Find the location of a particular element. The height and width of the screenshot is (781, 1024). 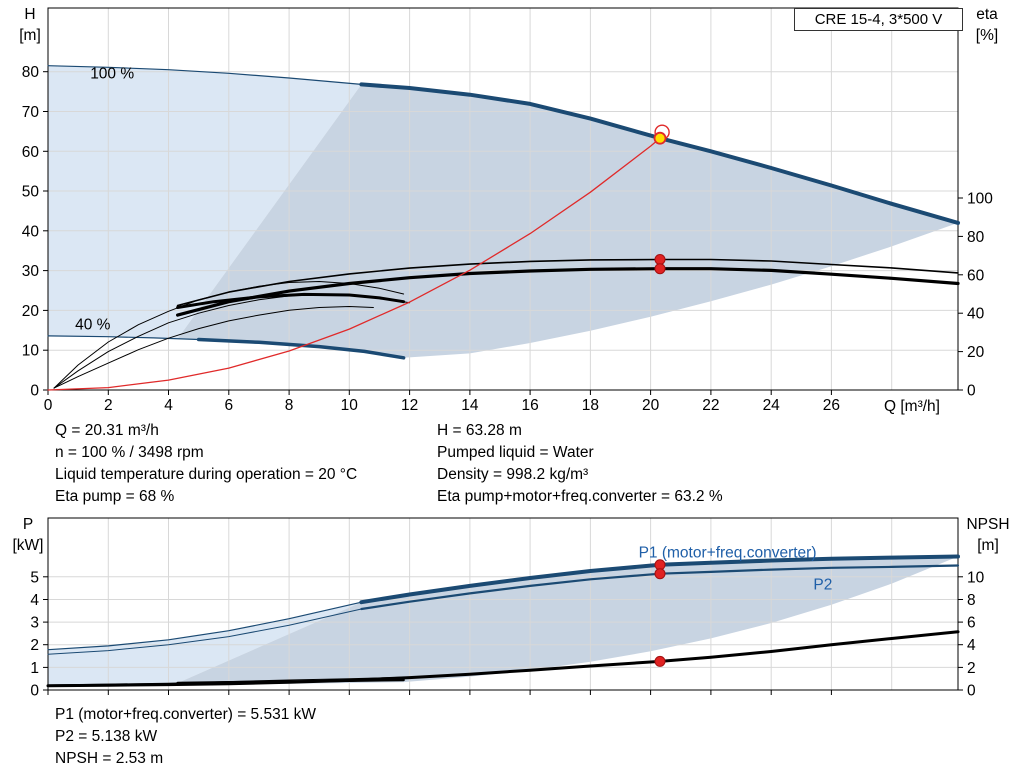

power-left-light is located at coordinates (205, 643).